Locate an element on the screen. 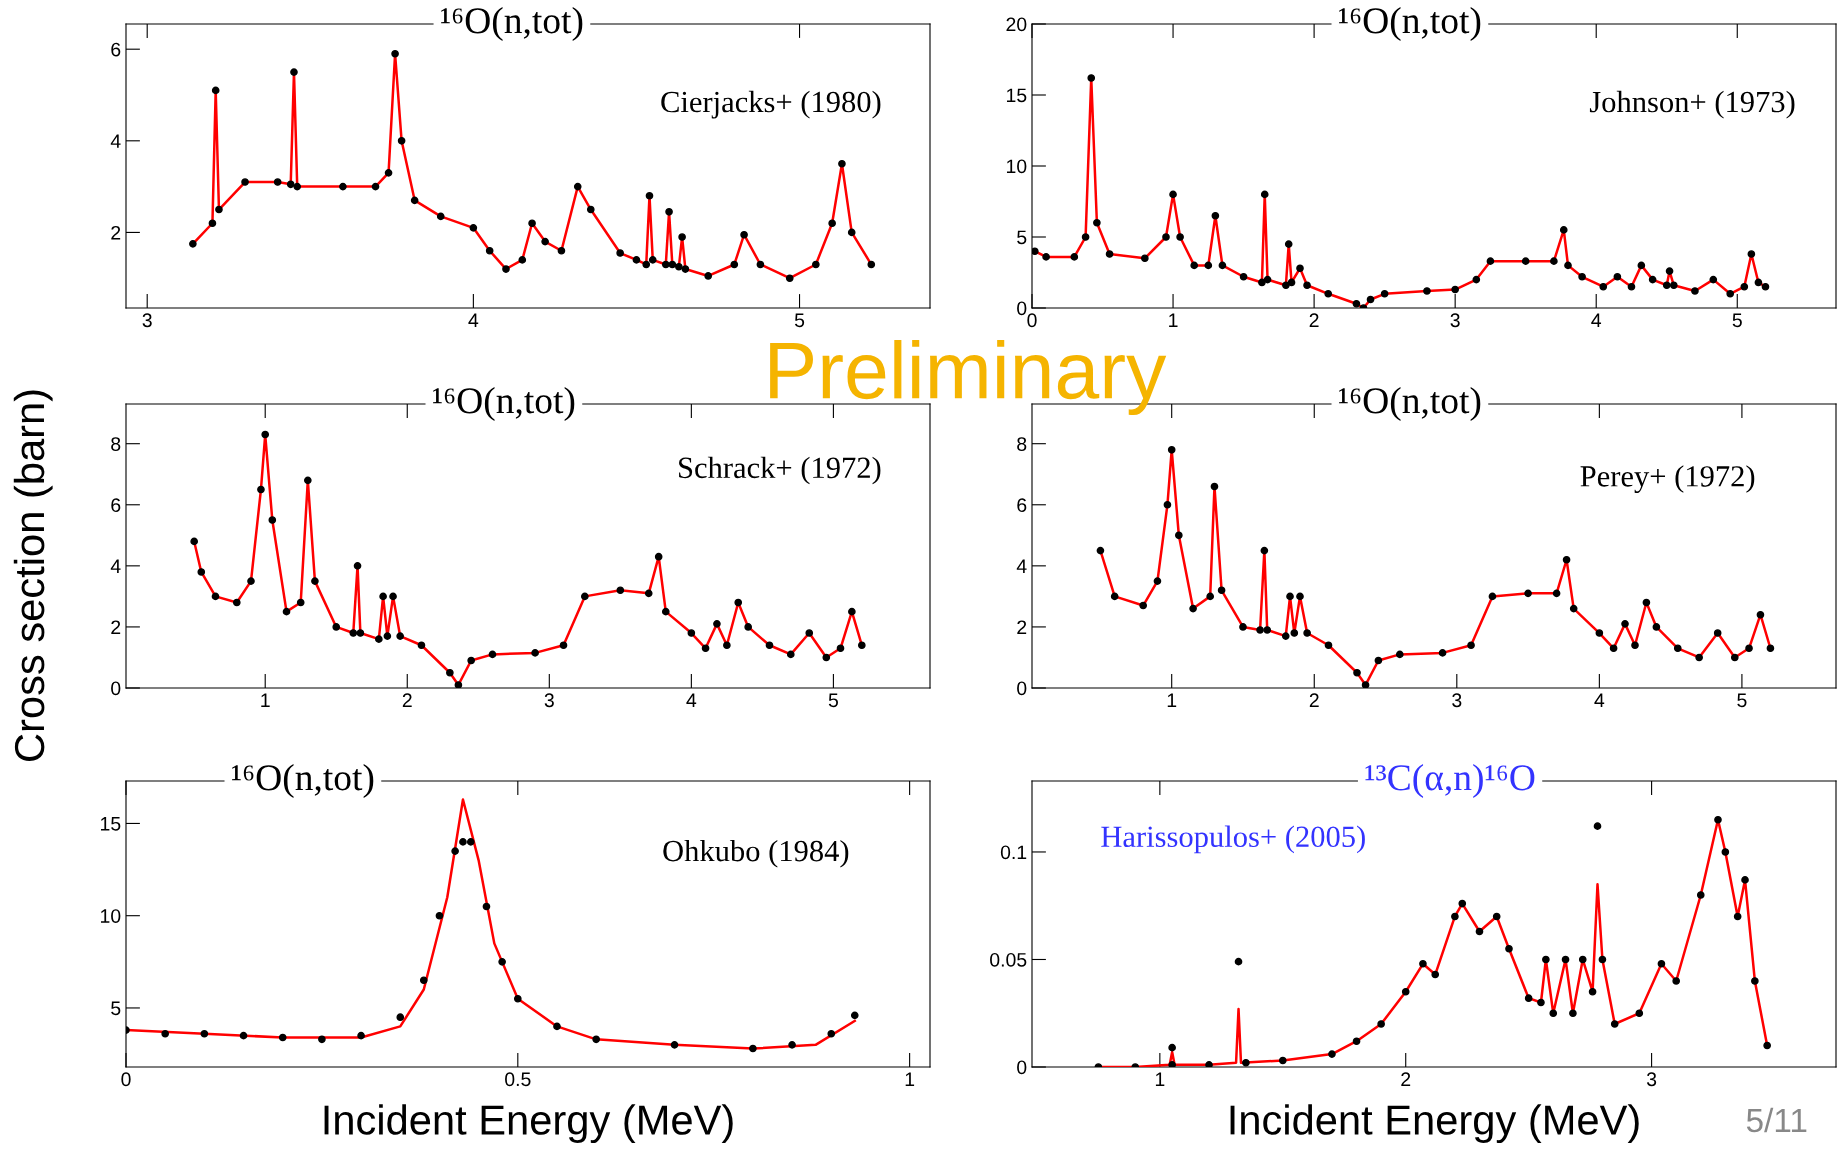 This screenshot has height=1151, width=1845. annotation: Perey+ (1972) is located at coordinates (1667, 479).